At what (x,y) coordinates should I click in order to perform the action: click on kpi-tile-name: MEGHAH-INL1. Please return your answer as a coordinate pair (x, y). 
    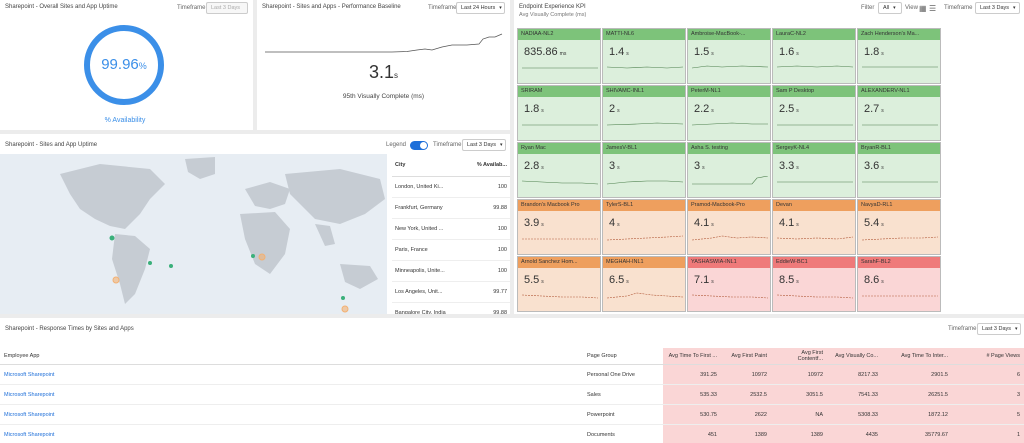
    Looking at the image, I should click on (644, 262).